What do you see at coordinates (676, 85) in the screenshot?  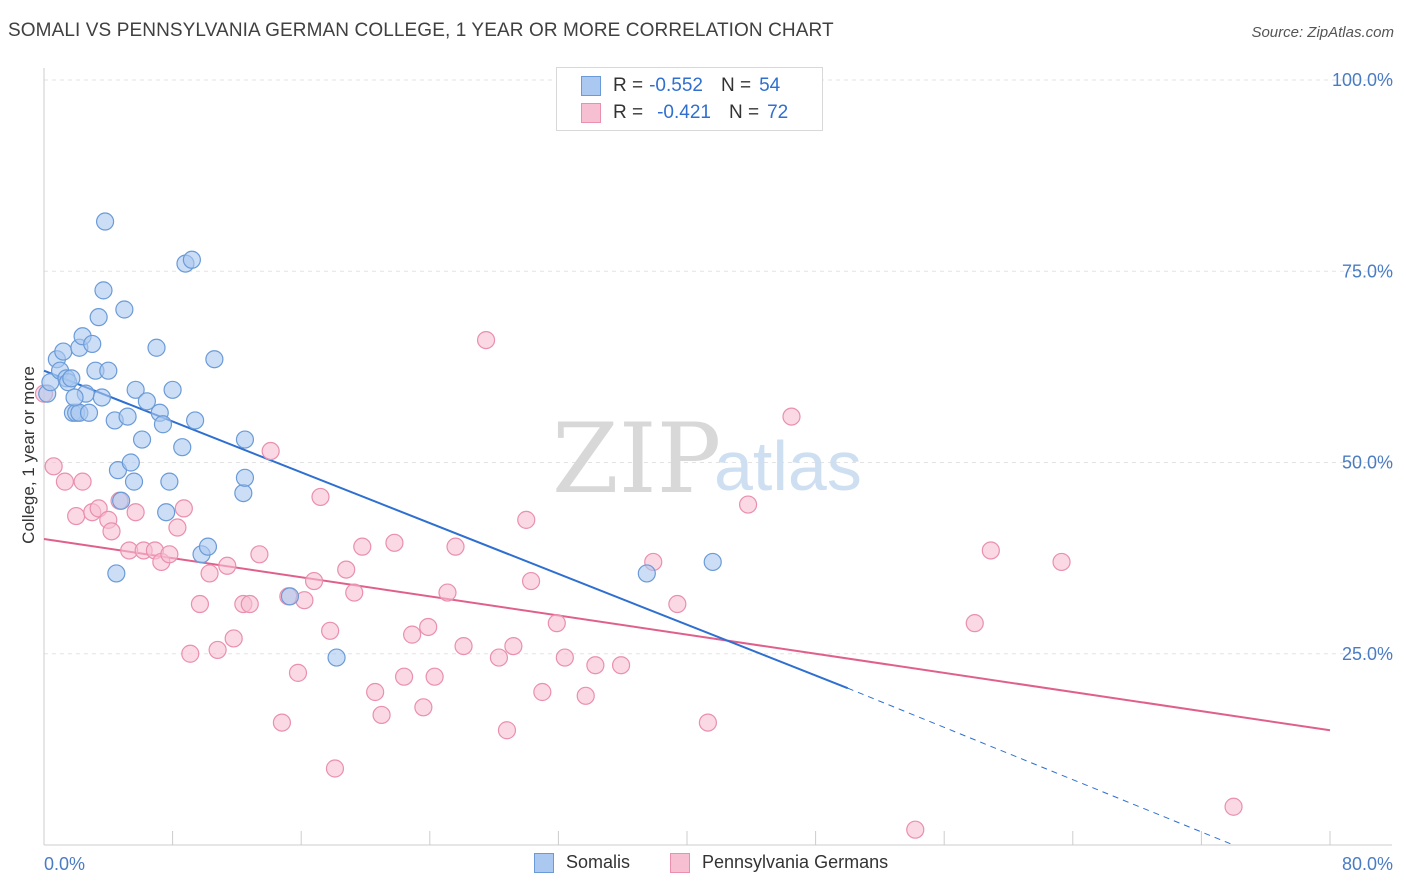 I see `r-value: -0.552` at bounding box center [676, 85].